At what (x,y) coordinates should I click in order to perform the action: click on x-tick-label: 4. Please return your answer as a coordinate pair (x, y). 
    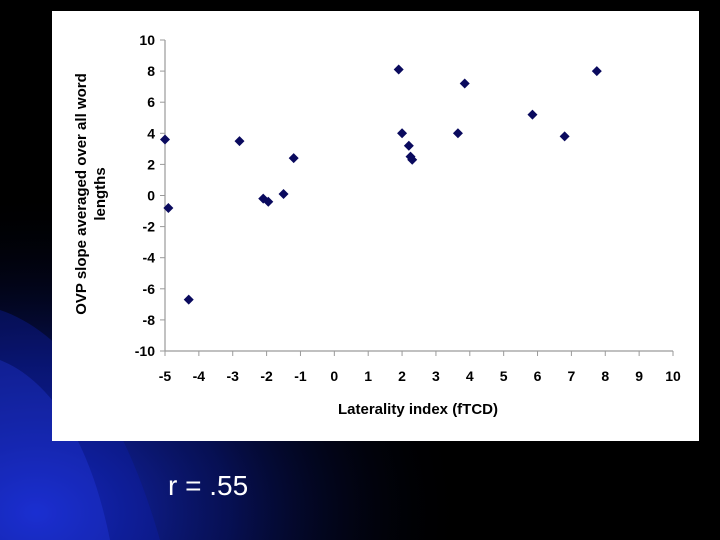
    Looking at the image, I should click on (470, 376).